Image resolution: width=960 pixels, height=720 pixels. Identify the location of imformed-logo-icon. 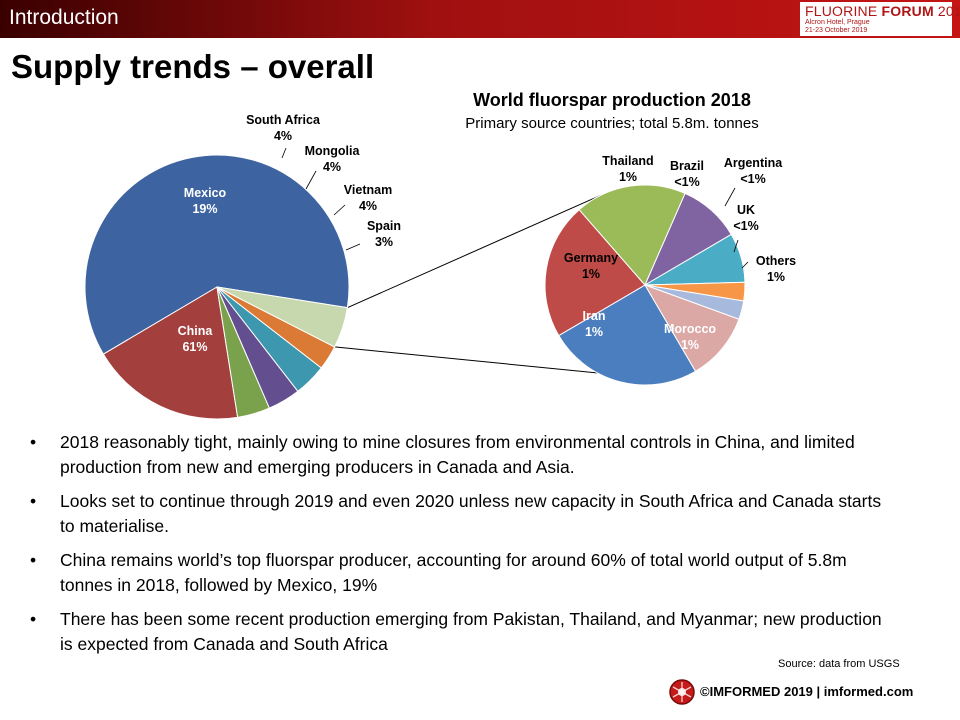
(682, 692).